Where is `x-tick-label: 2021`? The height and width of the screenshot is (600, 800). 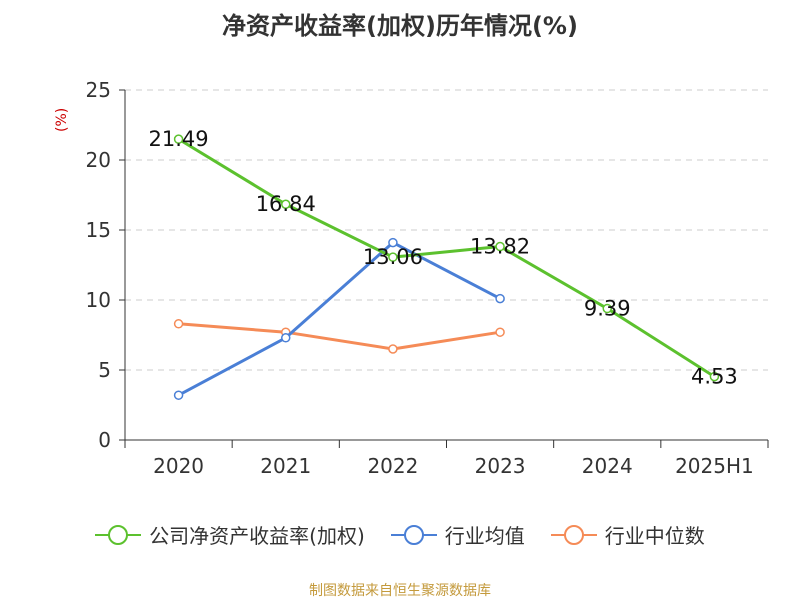 x-tick-label: 2021 is located at coordinates (285, 466).